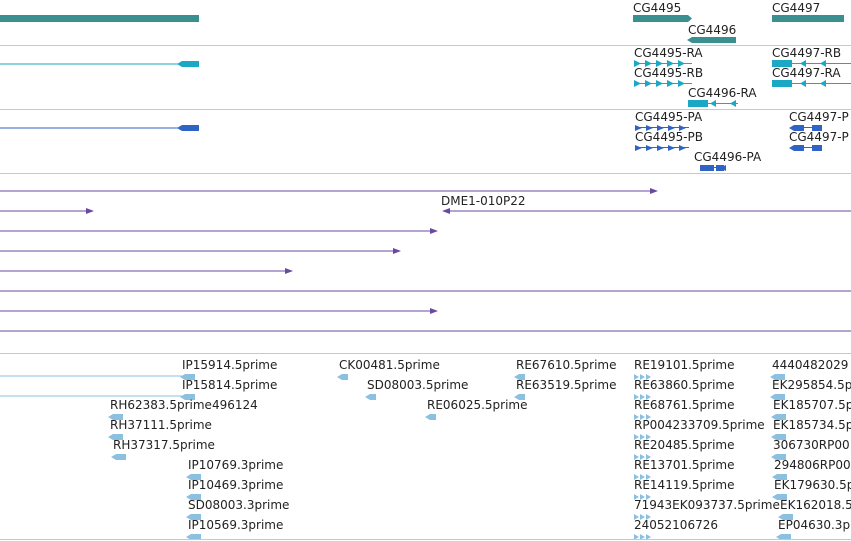 This screenshot has width=851, height=541. Describe the element at coordinates (418, 385) in the screenshot. I see `cdna-label: SD08003.5prime` at that location.